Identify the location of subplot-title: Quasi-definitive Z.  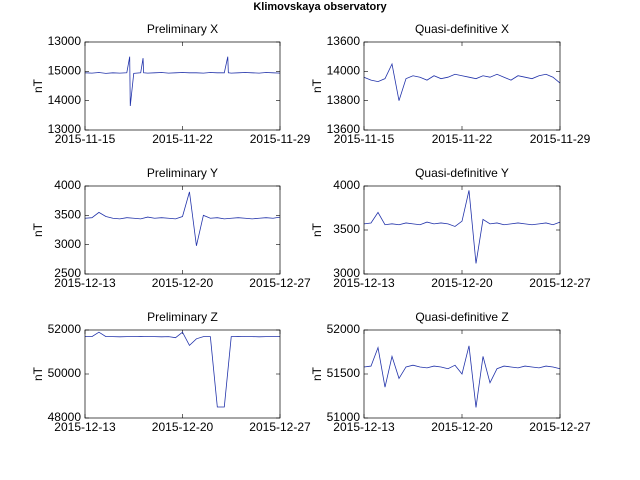
(461, 317).